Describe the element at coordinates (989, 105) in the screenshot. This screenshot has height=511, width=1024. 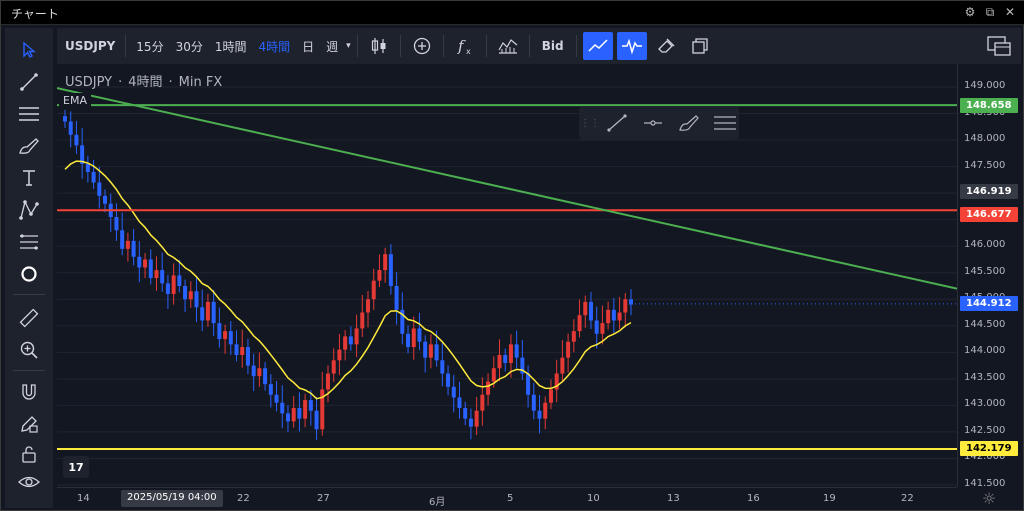
I see `green-line-price-label: 148.658` at that location.